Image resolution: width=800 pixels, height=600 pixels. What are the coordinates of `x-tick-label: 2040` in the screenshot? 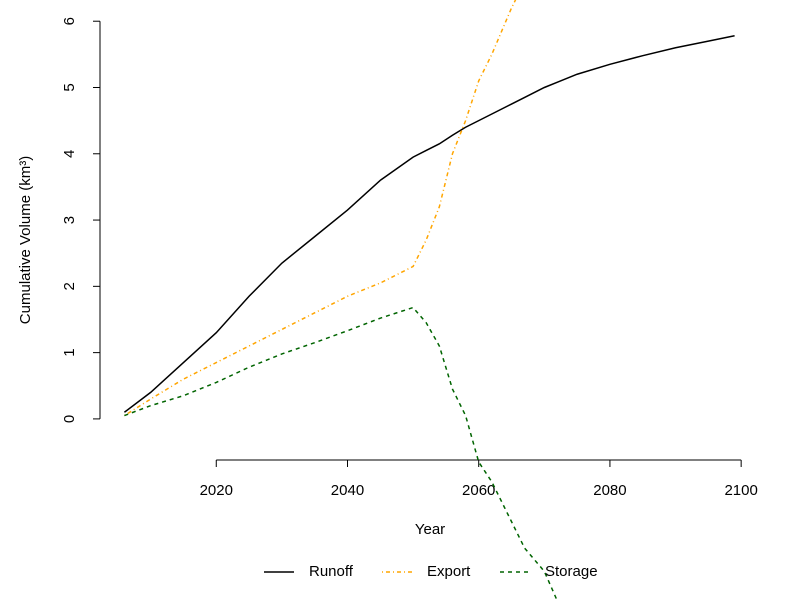 It's located at (347, 490).